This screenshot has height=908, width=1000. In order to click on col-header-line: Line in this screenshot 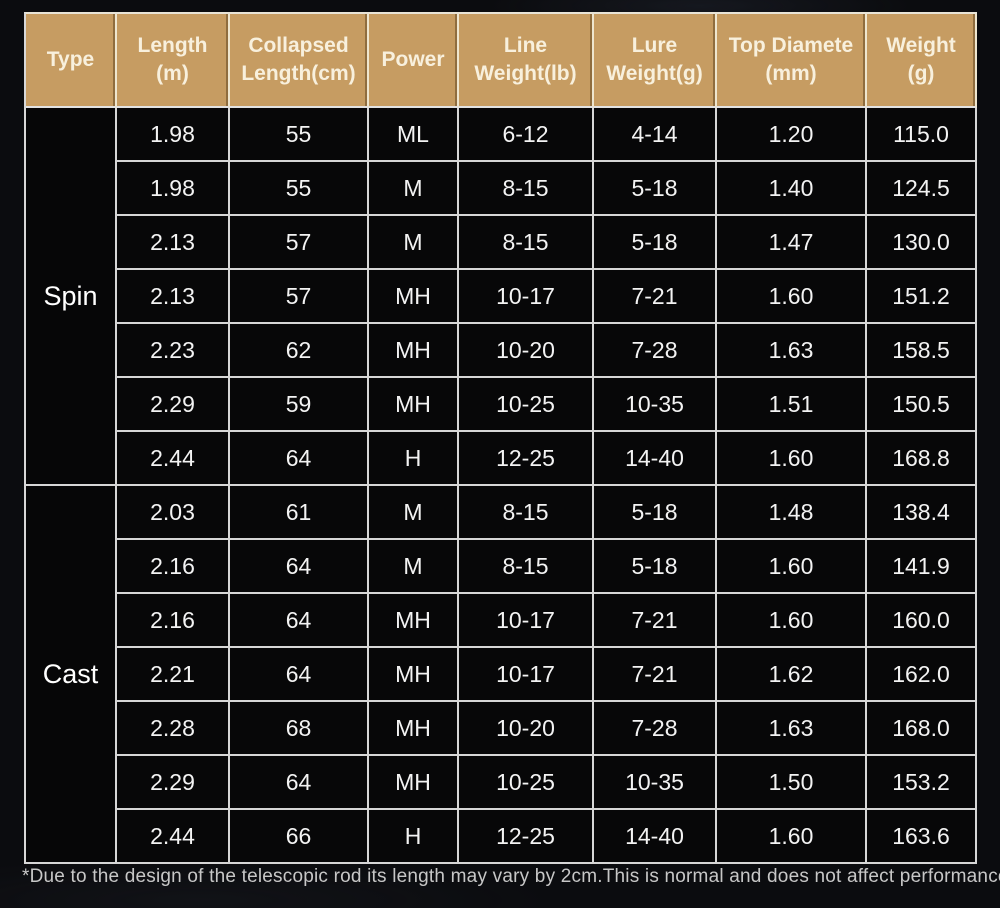, I will do `click(525, 45)`.